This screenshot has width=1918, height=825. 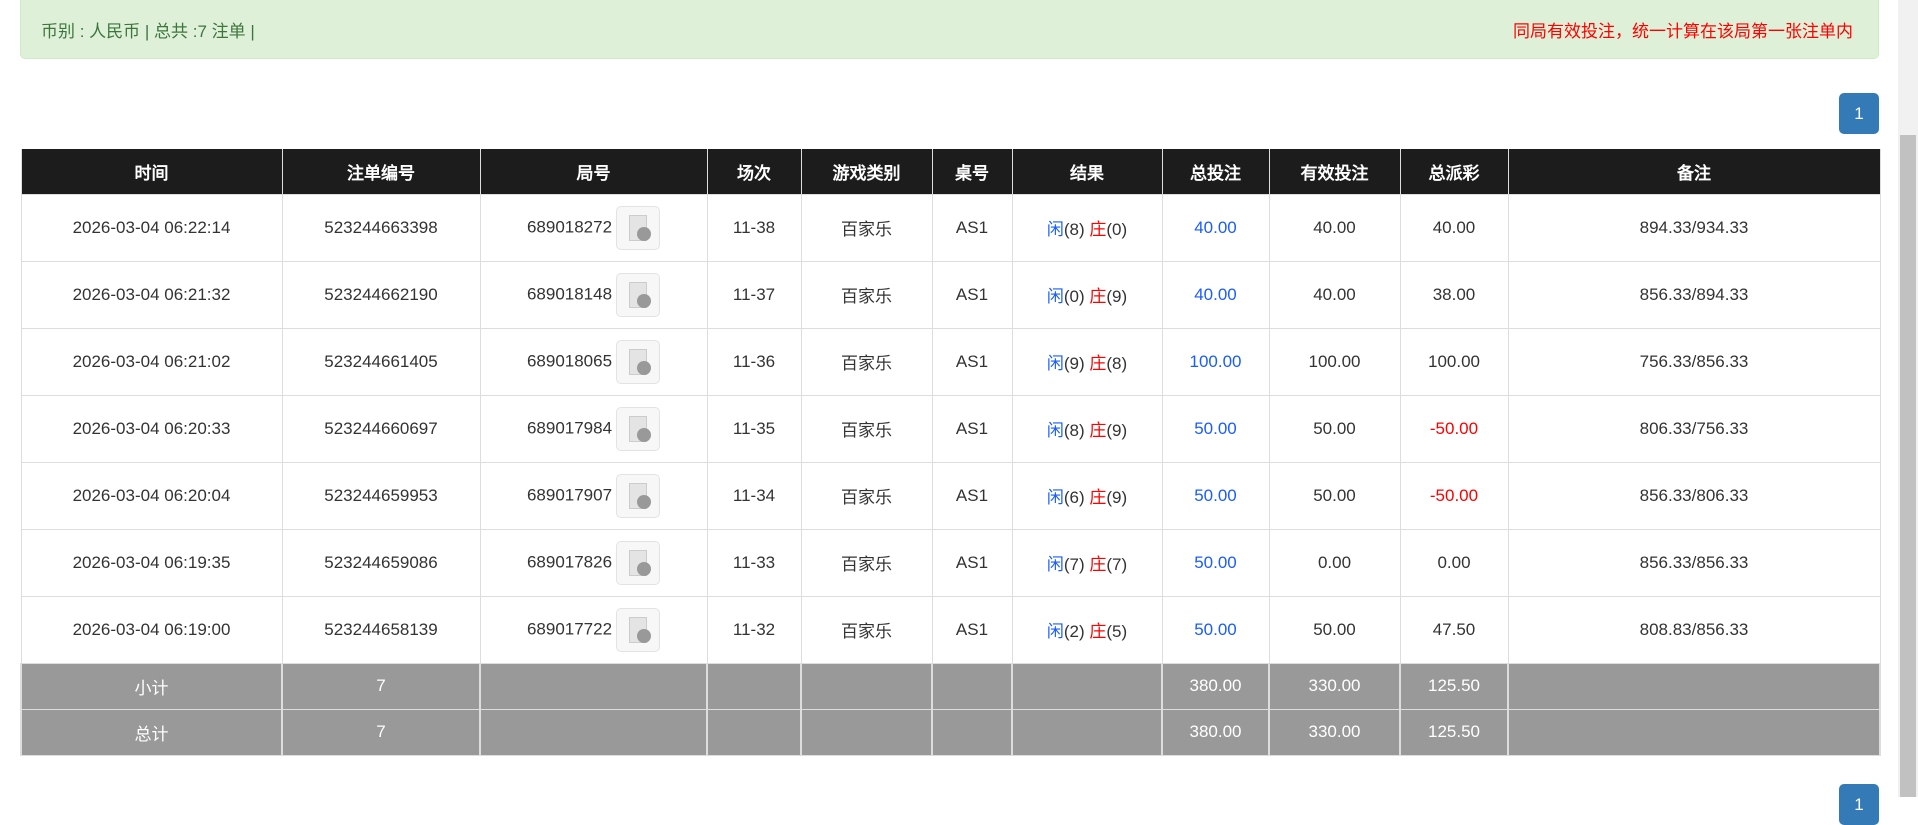 What do you see at coordinates (1908, 466) in the screenshot?
I see `scrollbar-thumb` at bounding box center [1908, 466].